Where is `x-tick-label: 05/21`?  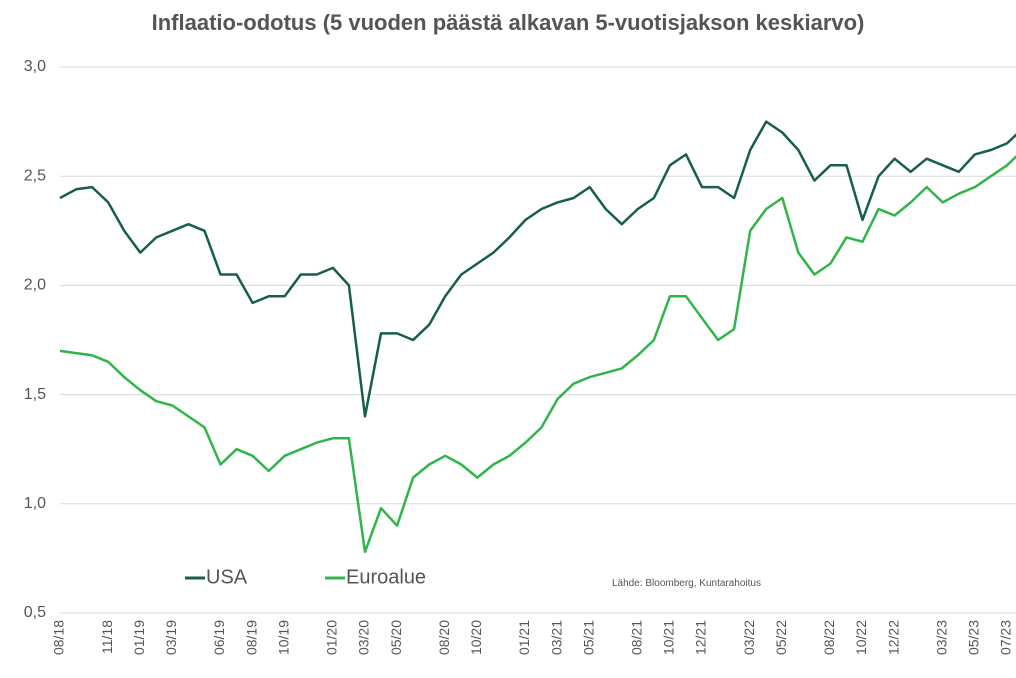
x-tick-label: 05/21 is located at coordinates (588, 637).